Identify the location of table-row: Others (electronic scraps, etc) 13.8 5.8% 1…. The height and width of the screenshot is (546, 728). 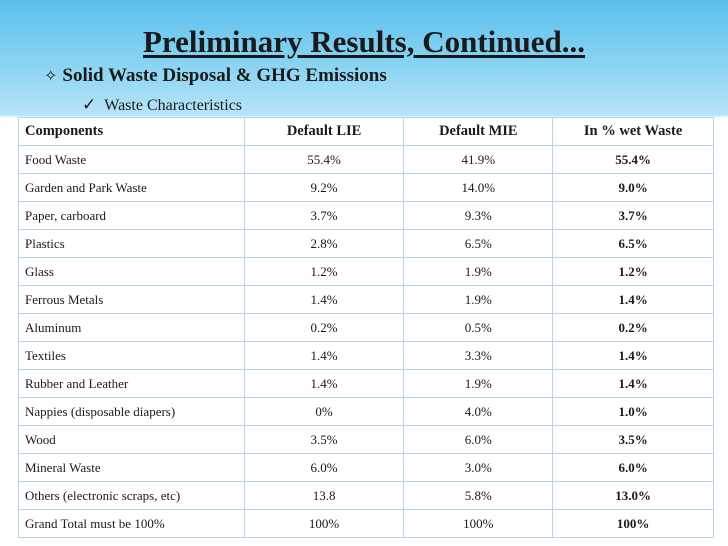
(366, 495).